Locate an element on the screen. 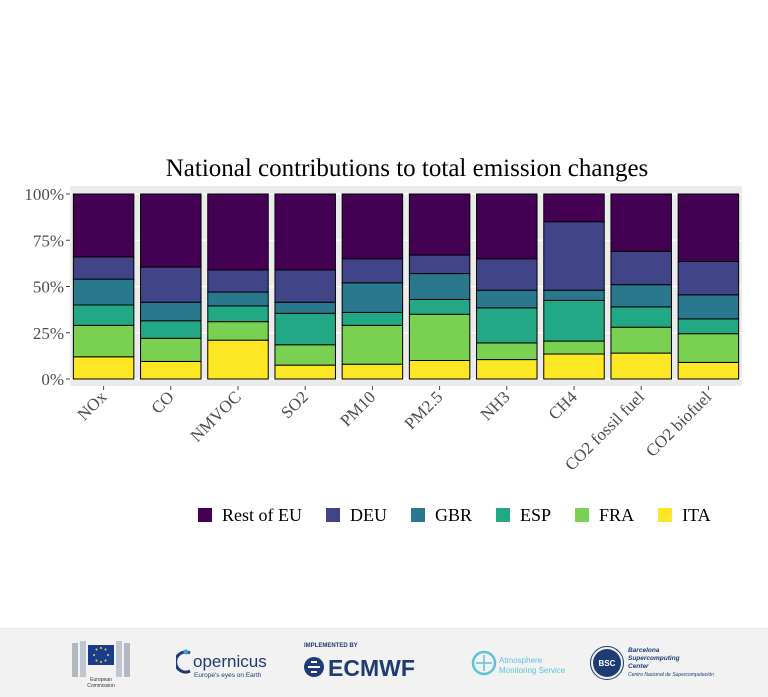 The image size is (768, 697). legend: Rest of EU DEU GBR ESP FRA ITA is located at coordinates (454, 515).